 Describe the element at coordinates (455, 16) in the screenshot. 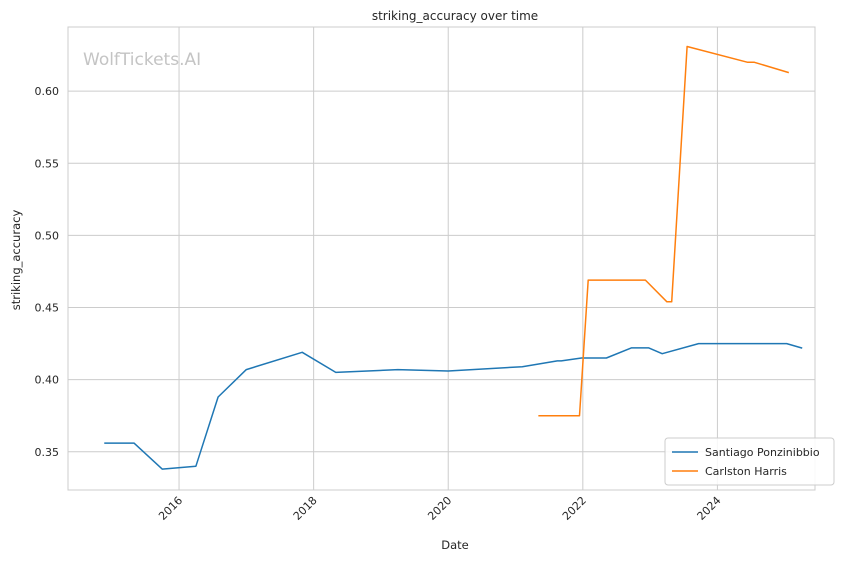

I see `chart-title: striking_accuracy over time` at that location.